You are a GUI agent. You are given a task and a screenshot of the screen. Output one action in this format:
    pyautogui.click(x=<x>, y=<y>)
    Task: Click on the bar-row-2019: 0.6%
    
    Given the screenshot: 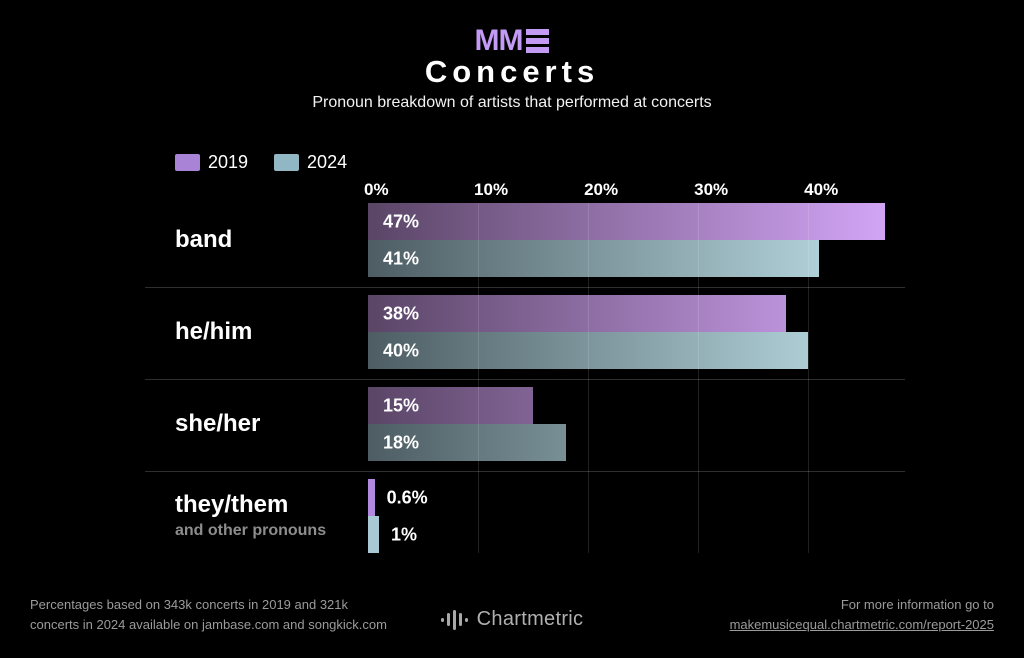 What is the action you would take?
    pyautogui.click(x=636, y=497)
    